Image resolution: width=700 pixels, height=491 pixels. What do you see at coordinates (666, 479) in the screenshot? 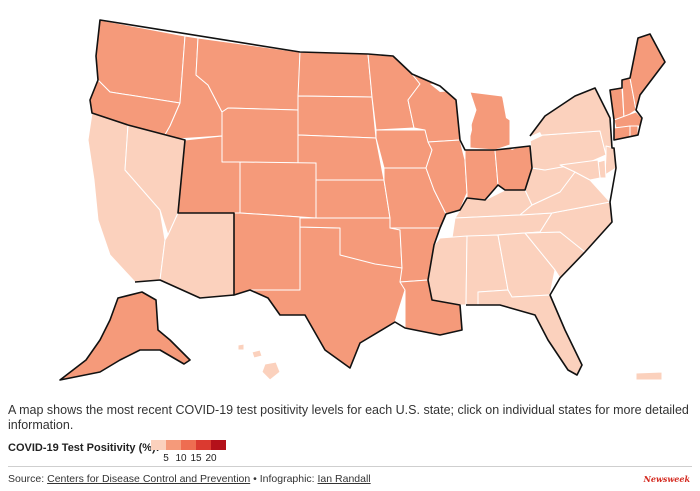
I see `newsweek-logo: Newsweek` at bounding box center [666, 479].